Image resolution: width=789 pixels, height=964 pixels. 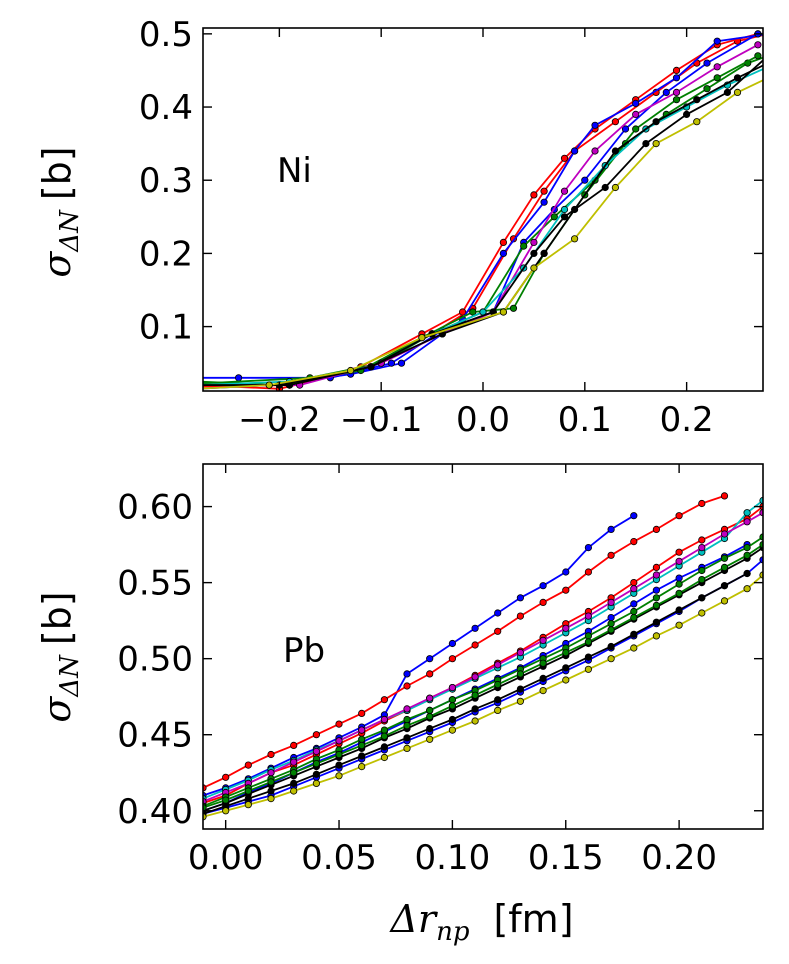 What do you see at coordinates (166, 108) in the screenshot?
I see `y-tick-label: 0.4` at bounding box center [166, 108].